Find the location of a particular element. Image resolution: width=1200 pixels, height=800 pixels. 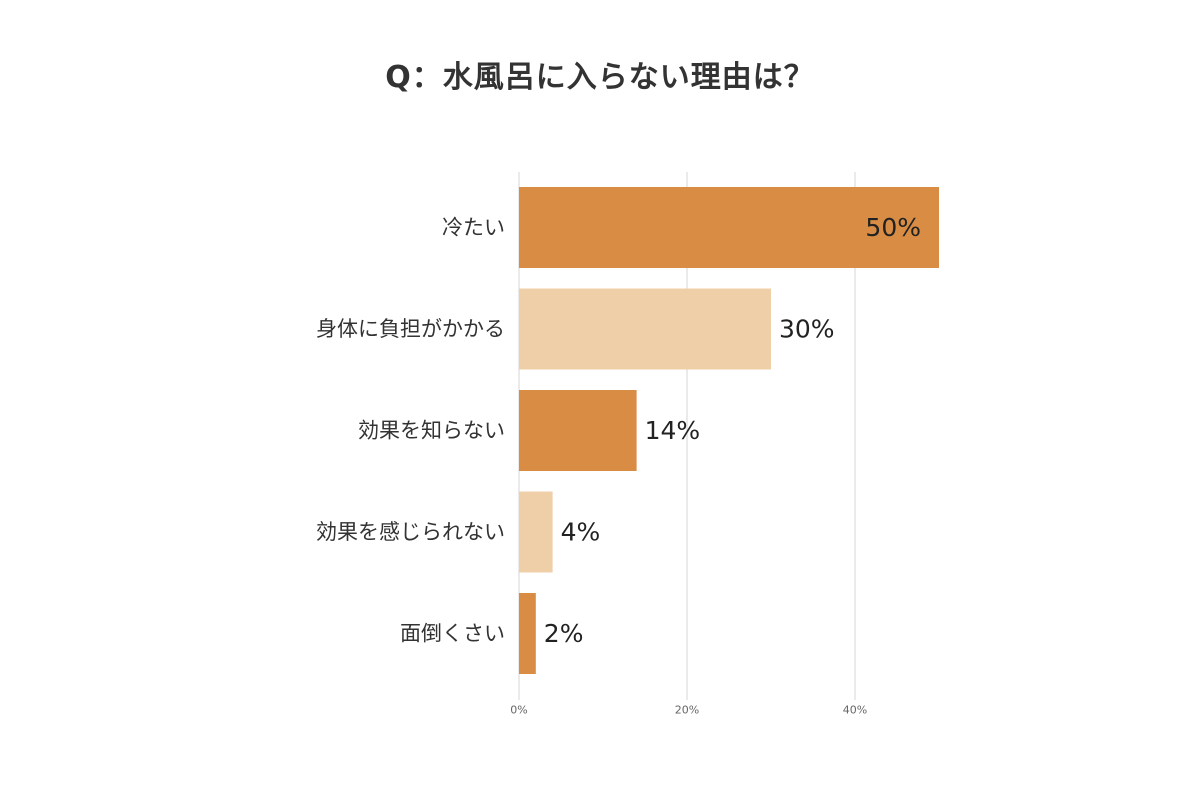

x-tick-label-3: 40% is located at coordinates (855, 710).